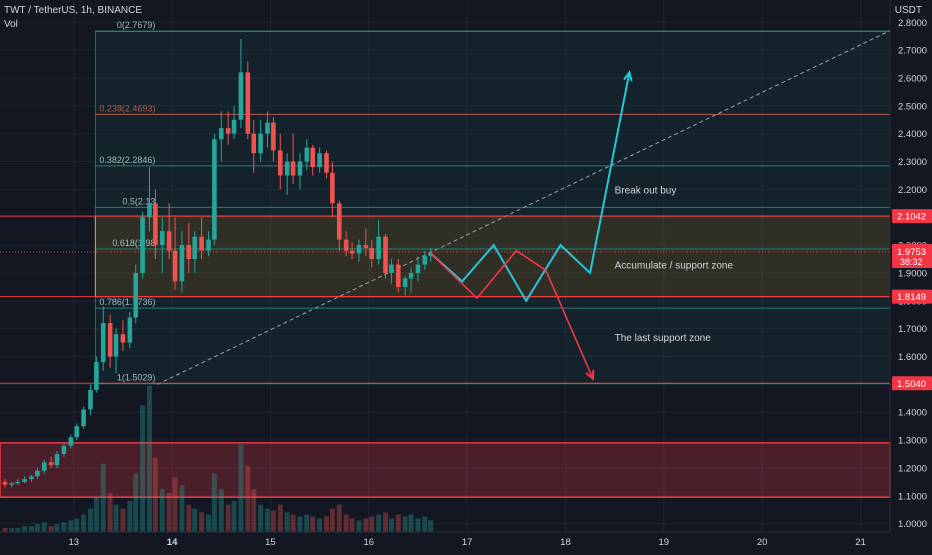  Describe the element at coordinates (467, 542) in the screenshot. I see `time-tick-label: 17` at that location.